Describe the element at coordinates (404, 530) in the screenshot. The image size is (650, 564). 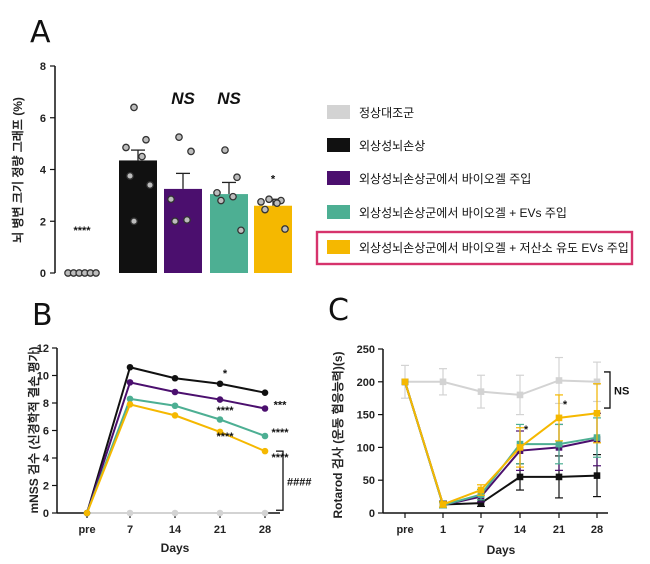
I see `chart-c-x-tick-label: pre` at that location.